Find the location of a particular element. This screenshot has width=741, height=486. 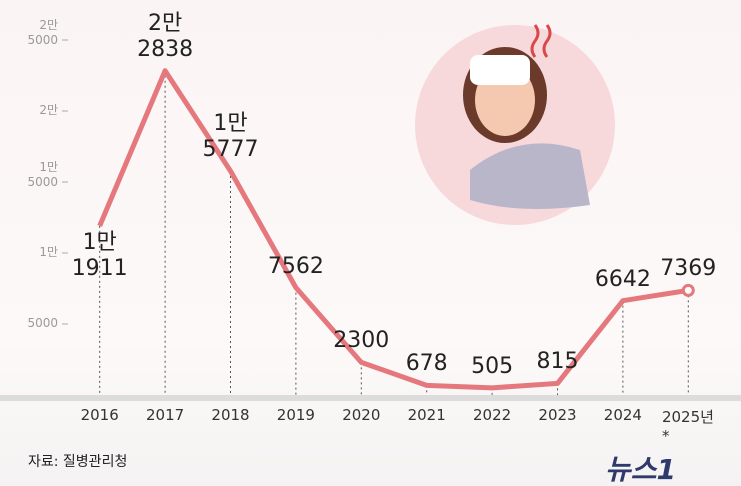

data-label: 815 is located at coordinates (557, 362).